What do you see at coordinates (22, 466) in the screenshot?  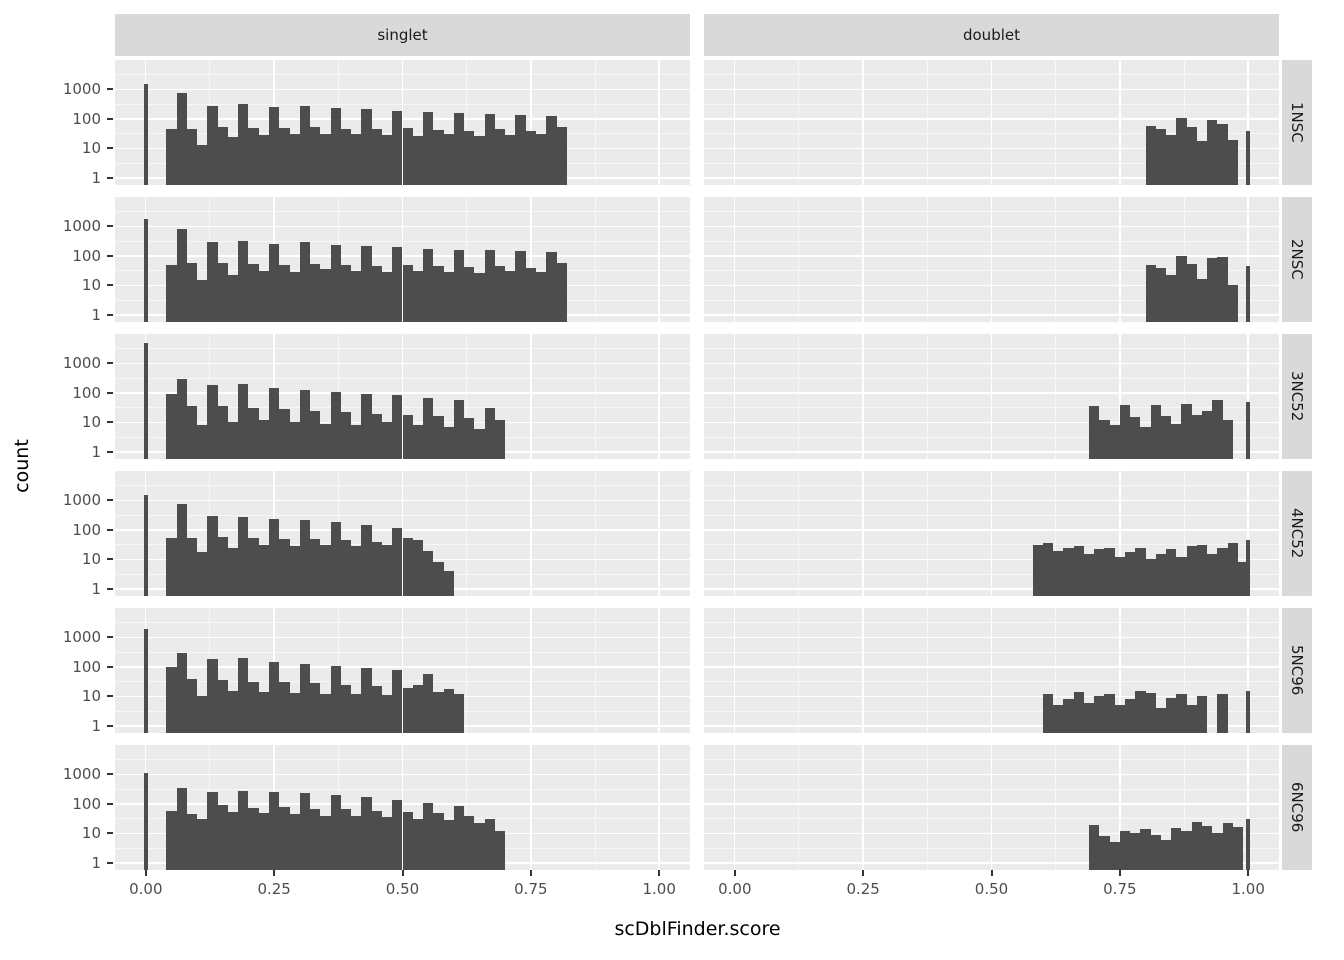 I see `y-axis-title: count` at bounding box center [22, 466].